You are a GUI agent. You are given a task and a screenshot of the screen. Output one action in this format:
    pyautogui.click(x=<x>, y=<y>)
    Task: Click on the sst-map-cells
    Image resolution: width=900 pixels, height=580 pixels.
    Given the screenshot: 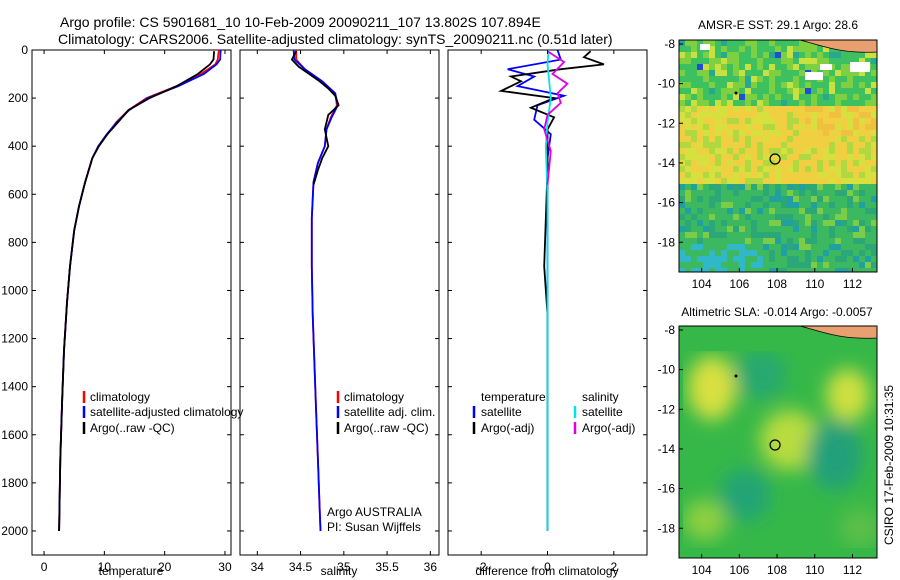 What is the action you would take?
    pyautogui.click(x=778, y=156)
    